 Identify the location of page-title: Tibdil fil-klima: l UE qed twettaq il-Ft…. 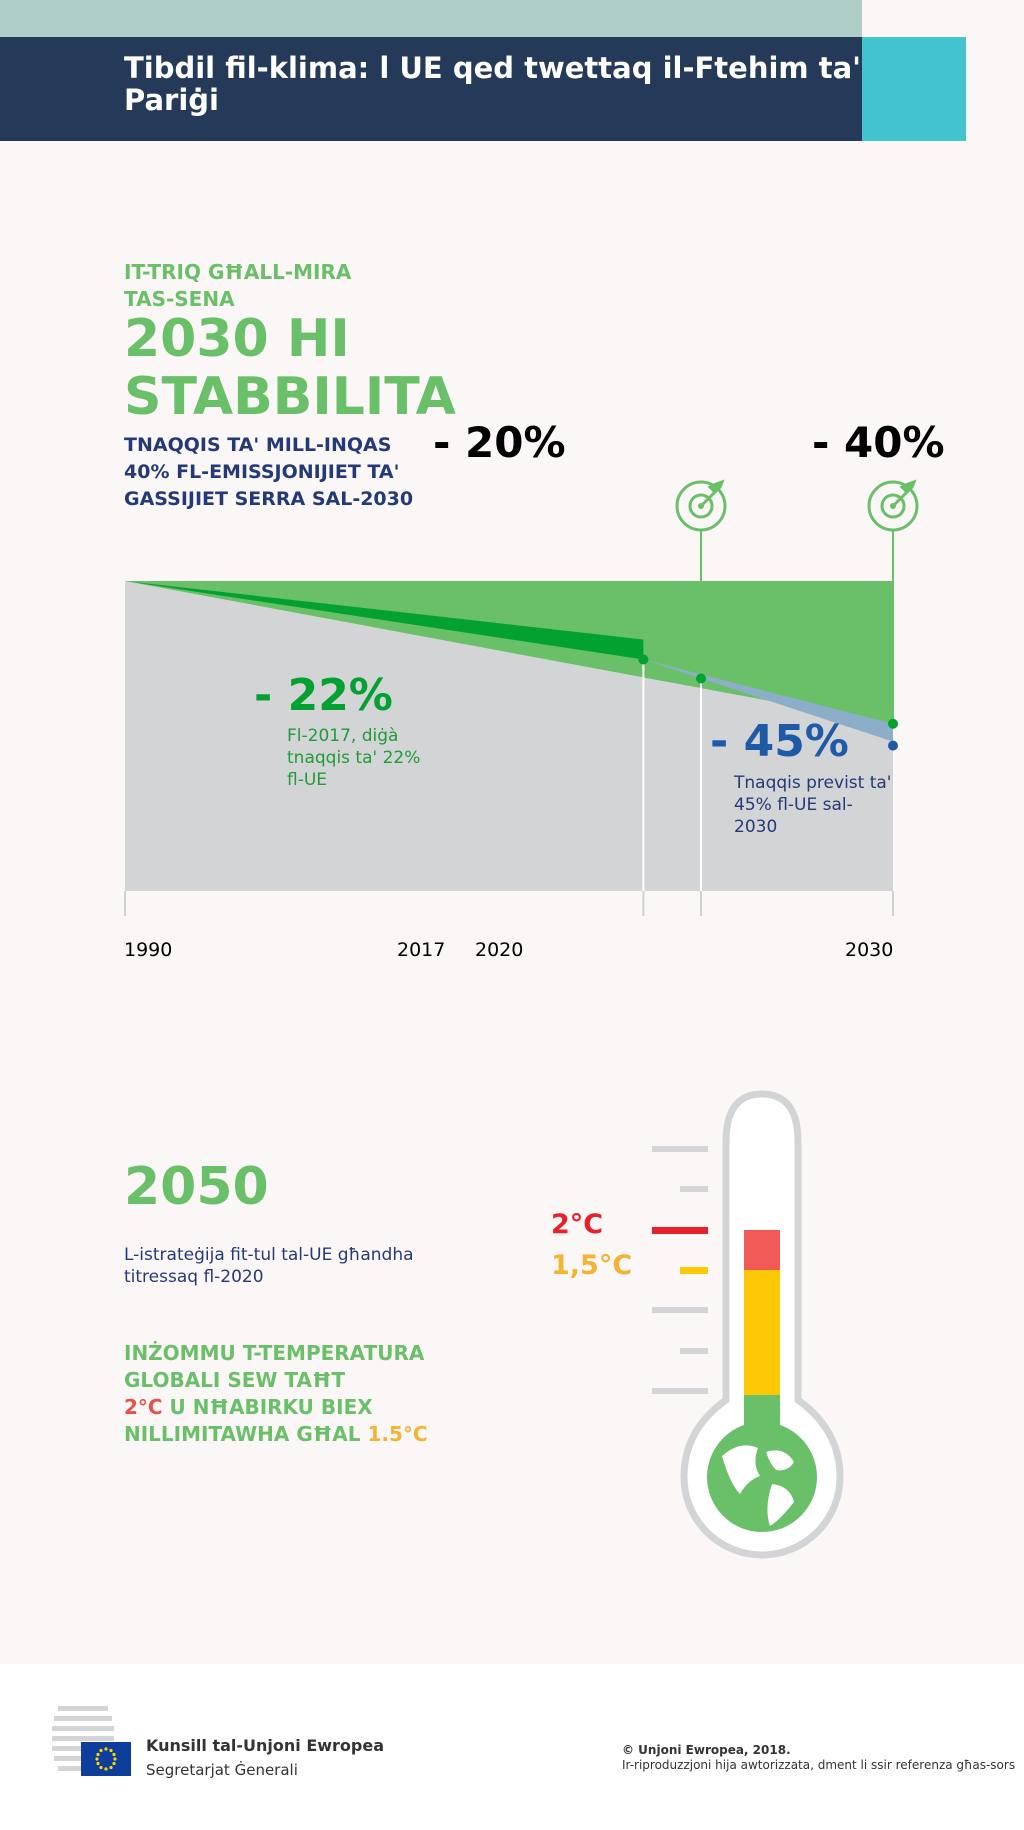
(493, 84).